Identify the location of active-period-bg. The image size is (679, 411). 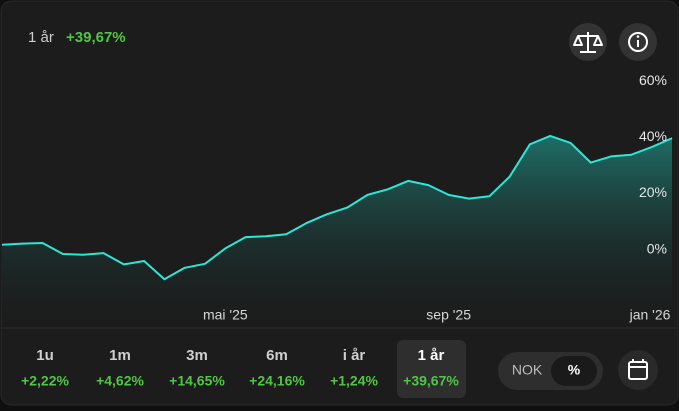
(431, 369).